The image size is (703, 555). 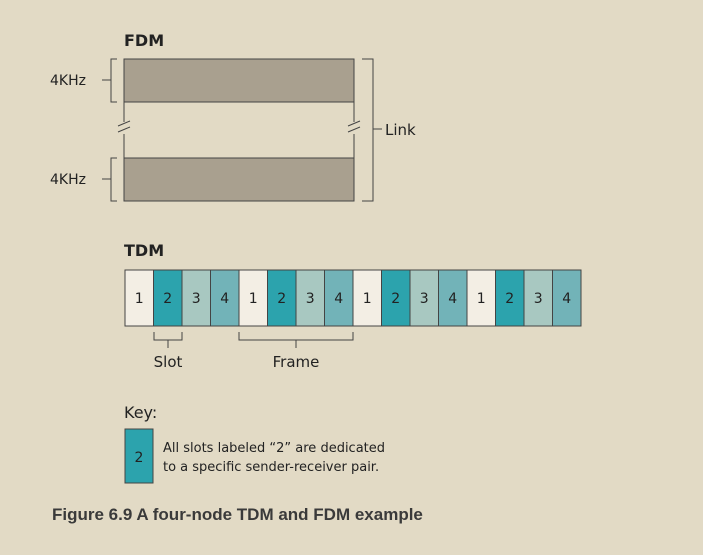 I want to click on link-bracket, so click(x=372, y=130).